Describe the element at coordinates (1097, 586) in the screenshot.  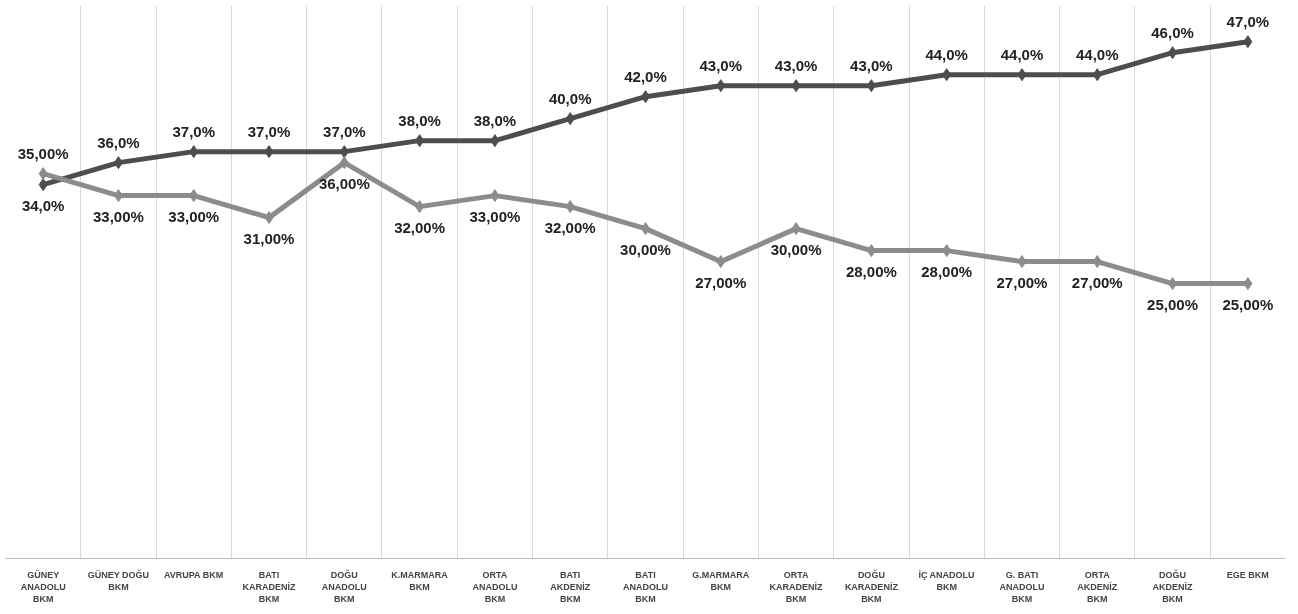
I see `x-tick-label: ORTA AKDENİZ BKM` at that location.